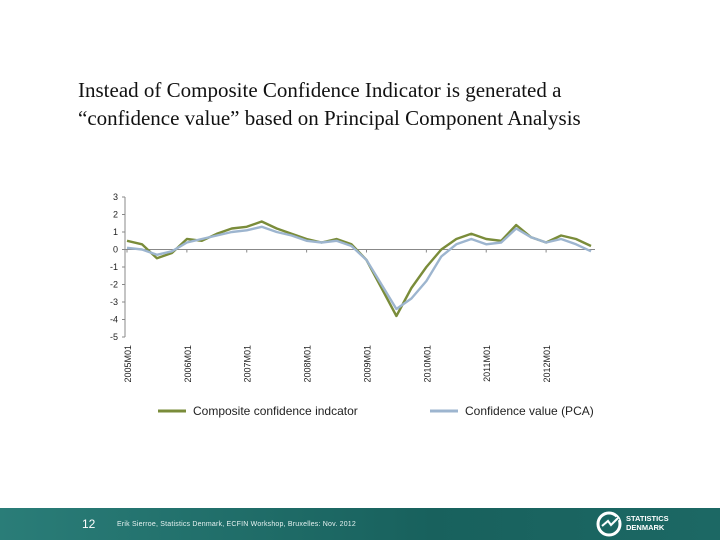 Image resolution: width=720 pixels, height=542 pixels. What do you see at coordinates (308, 364) in the screenshot?
I see `x-tick-label: 2008M01` at bounding box center [308, 364].